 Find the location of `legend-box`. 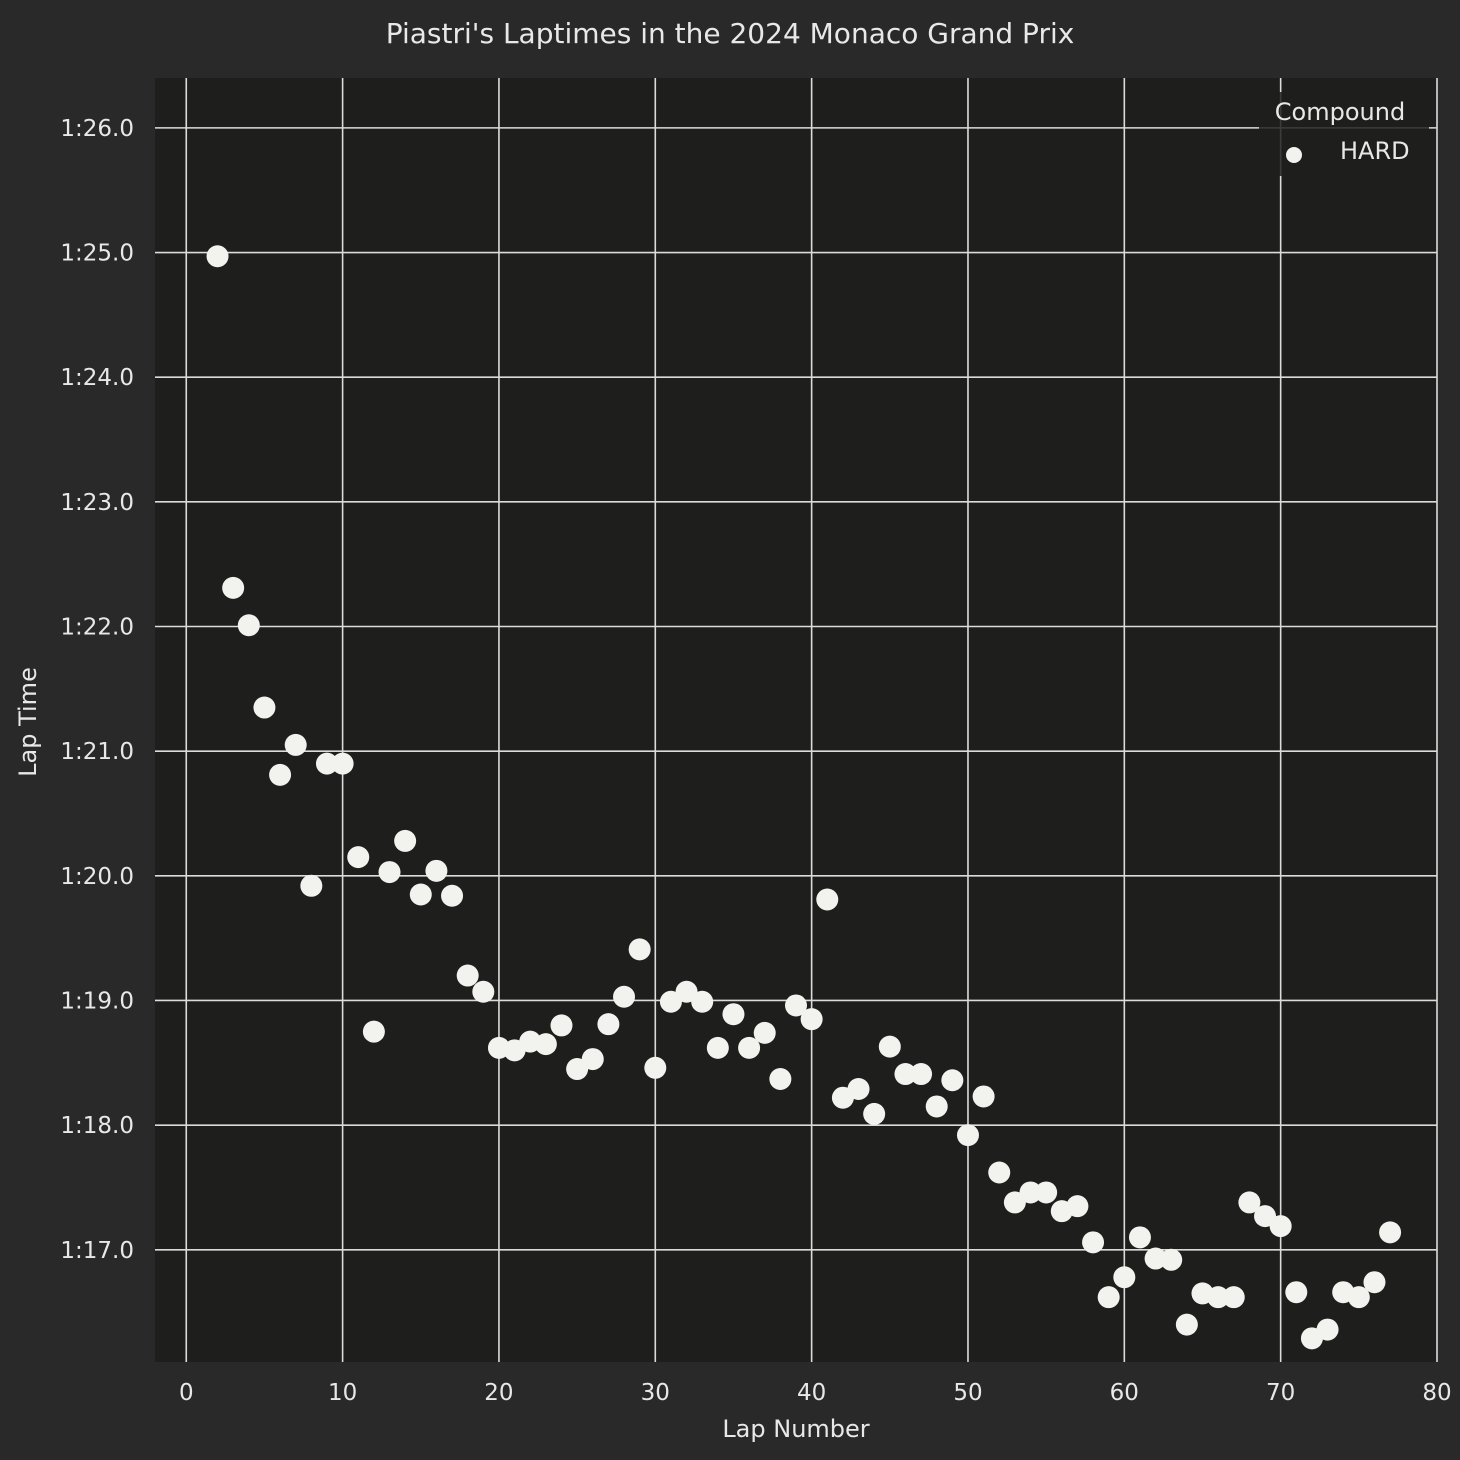

legend-box is located at coordinates (1344, 134).